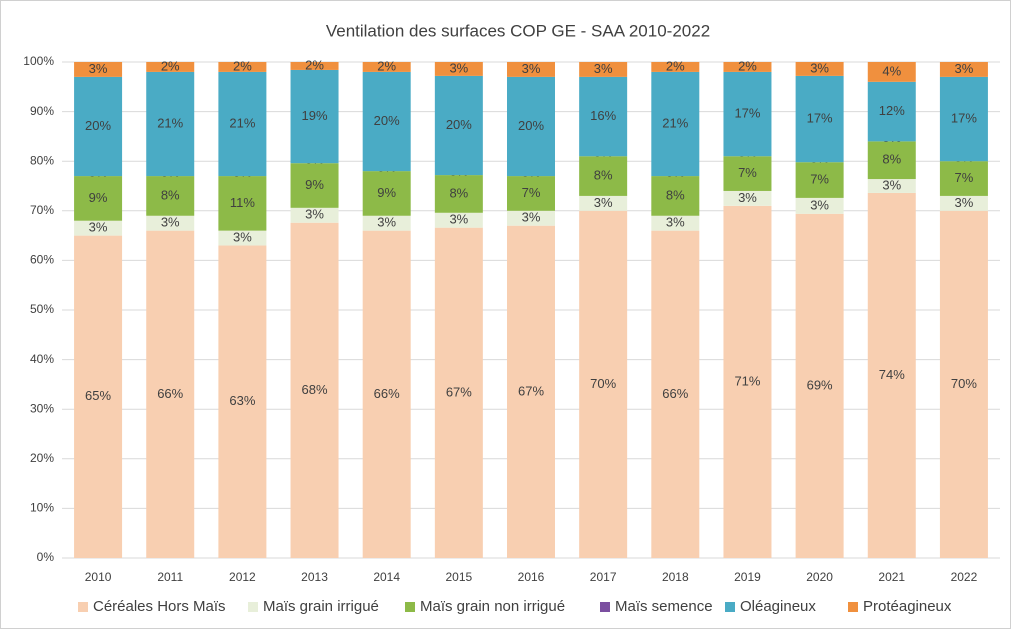 The width and height of the screenshot is (1011, 629). I want to click on data-label: 9%, so click(98, 197).